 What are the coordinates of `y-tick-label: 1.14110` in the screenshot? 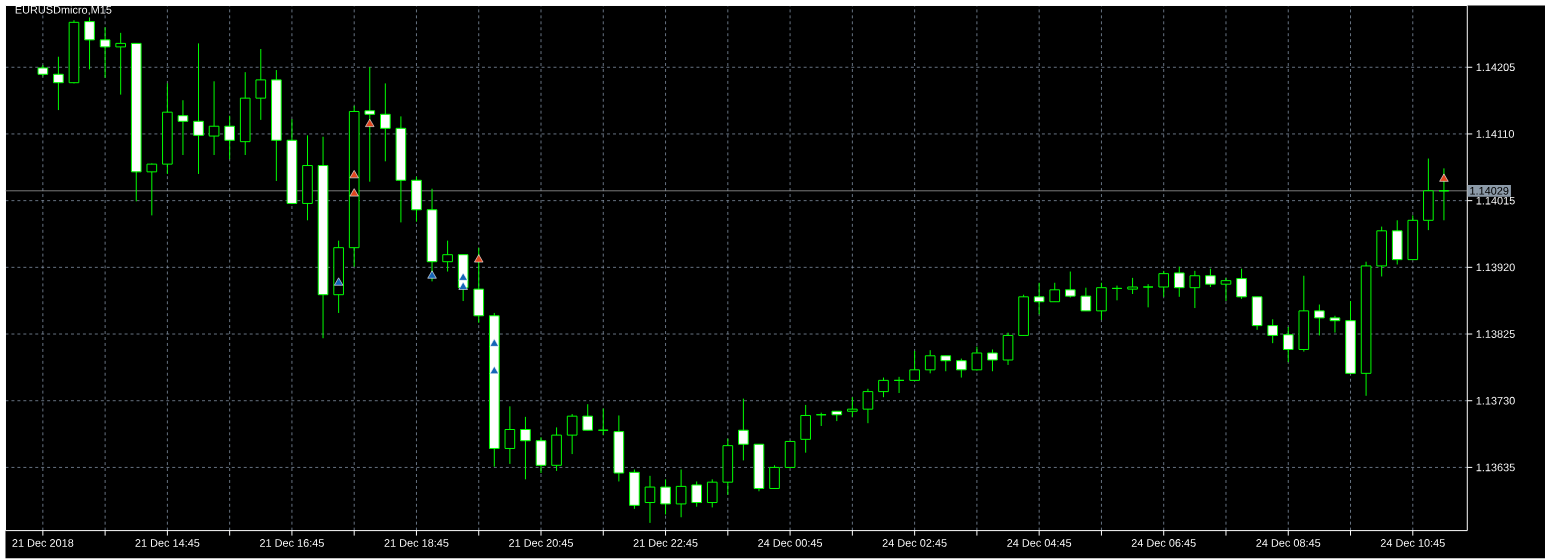 It's located at (1495, 134).